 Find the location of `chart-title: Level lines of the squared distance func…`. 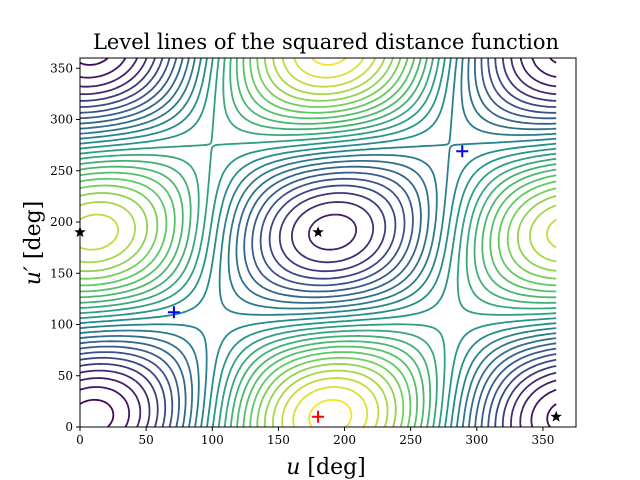

chart-title: Level lines of the squared distance func… is located at coordinates (326, 42).